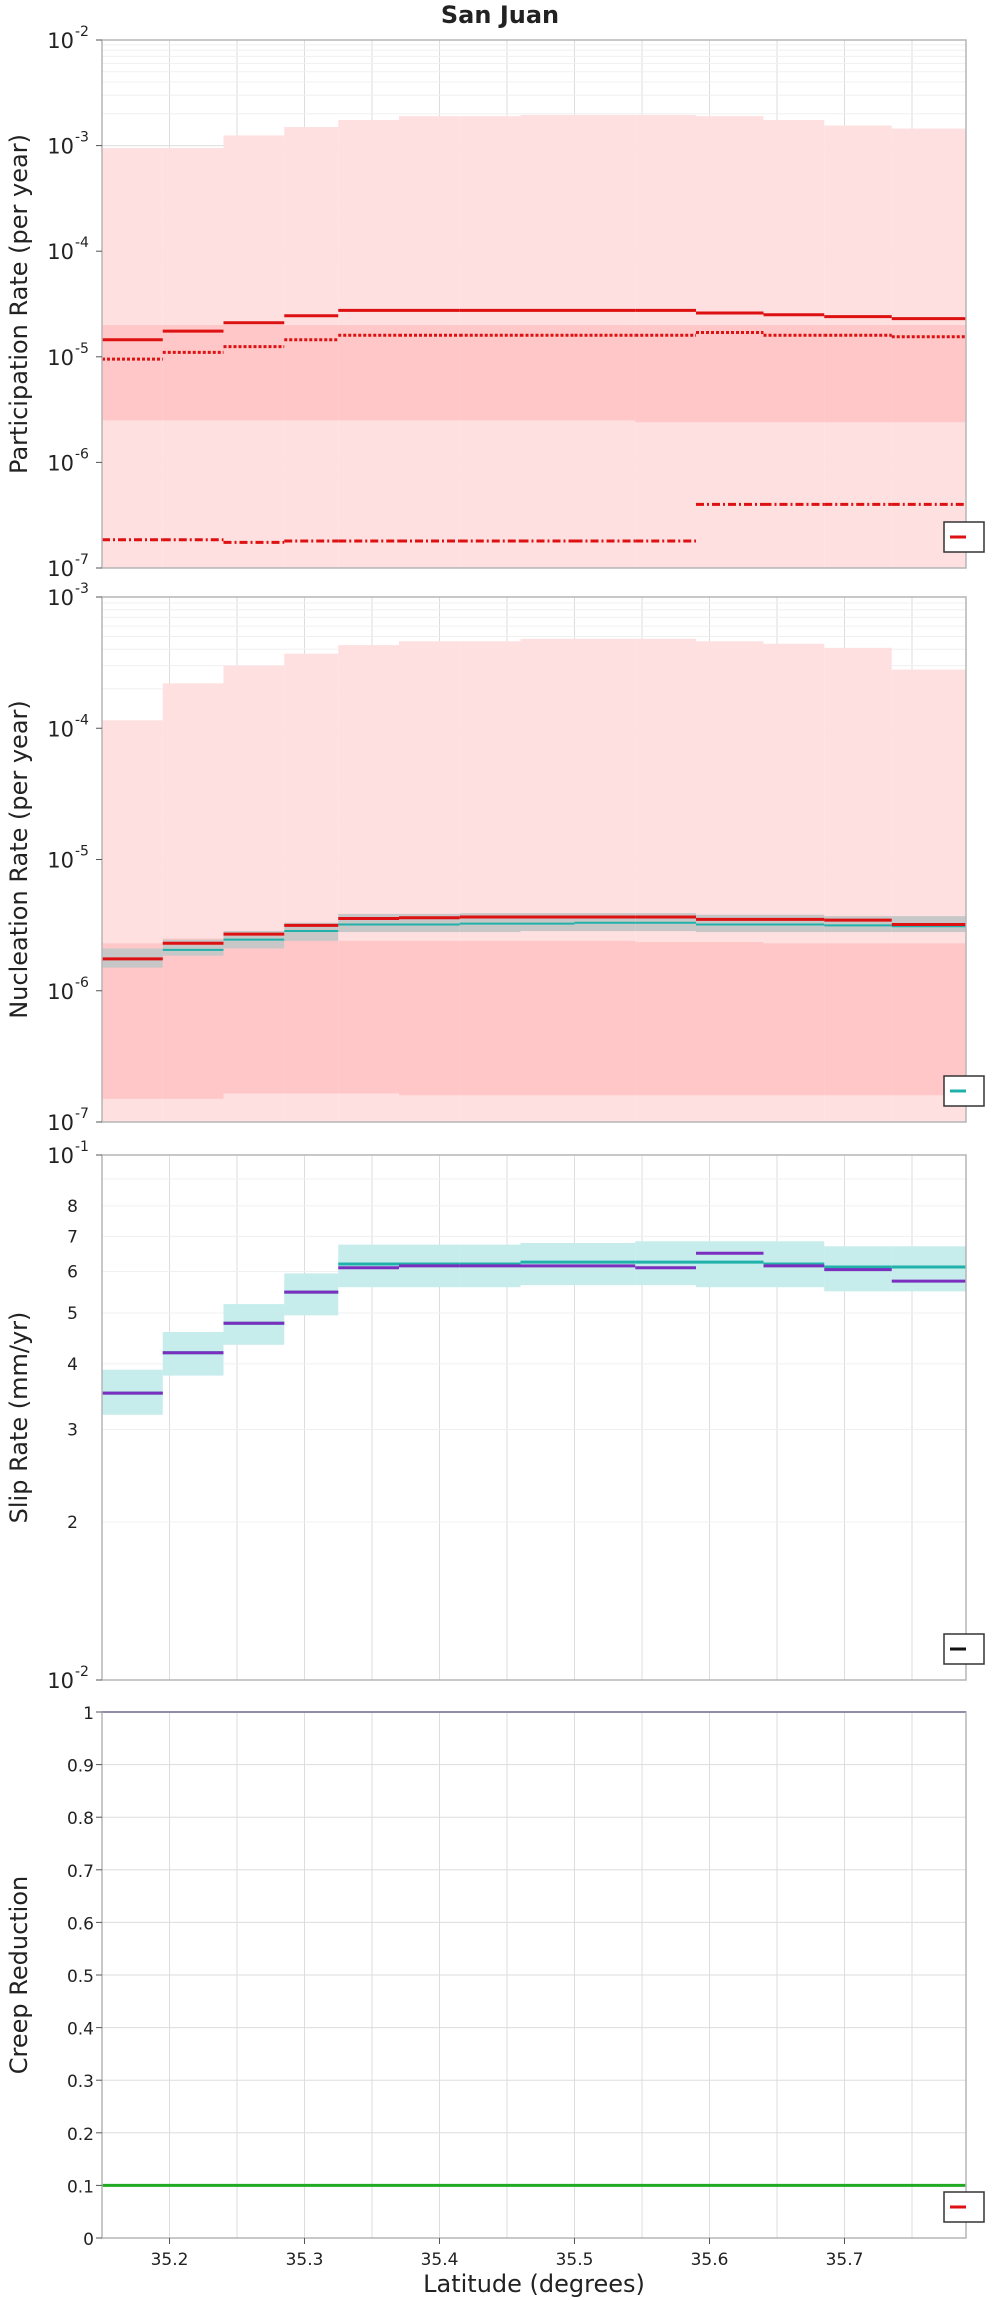  I want to click on y-tick-label: 0.2, so click(80, 2135).